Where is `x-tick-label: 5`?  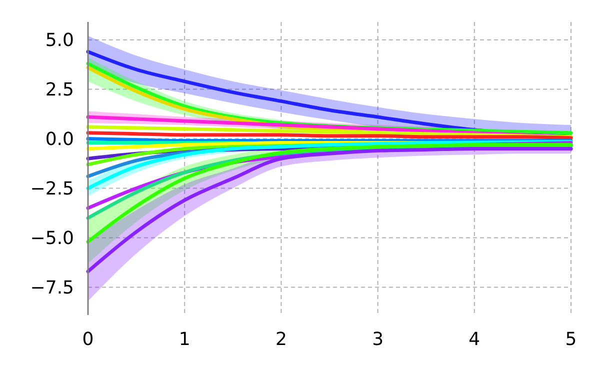 x-tick-label: 5 is located at coordinates (571, 339).